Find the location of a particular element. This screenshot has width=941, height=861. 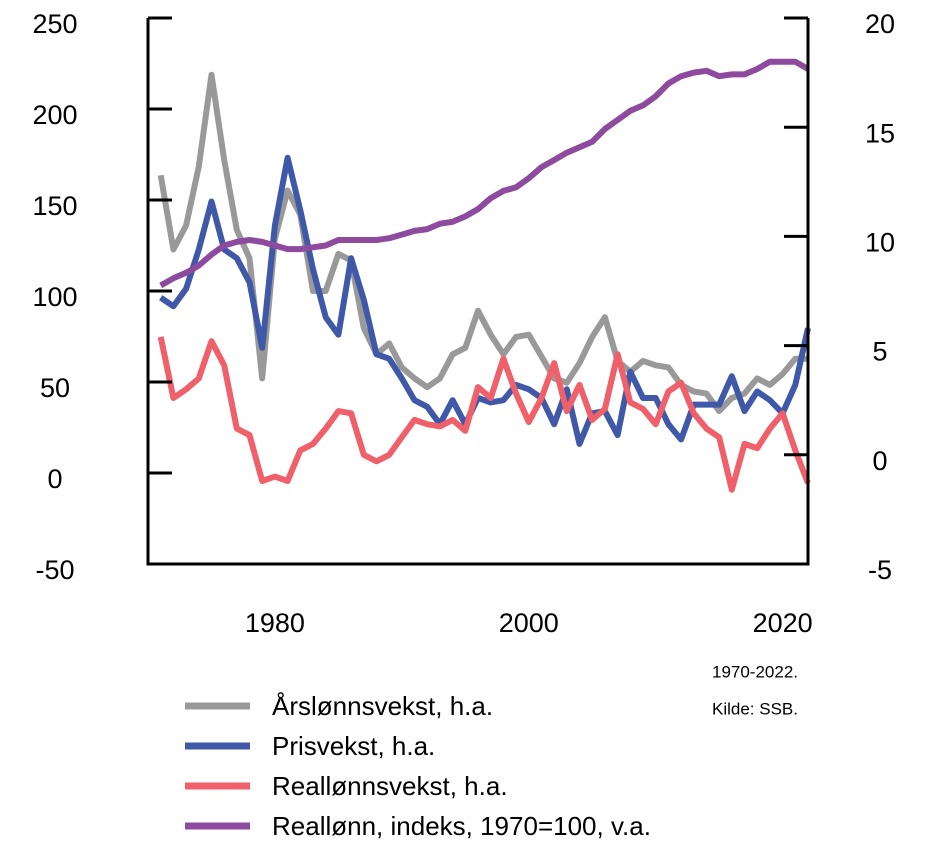

y2-tick-label: 10 is located at coordinates (880, 243).